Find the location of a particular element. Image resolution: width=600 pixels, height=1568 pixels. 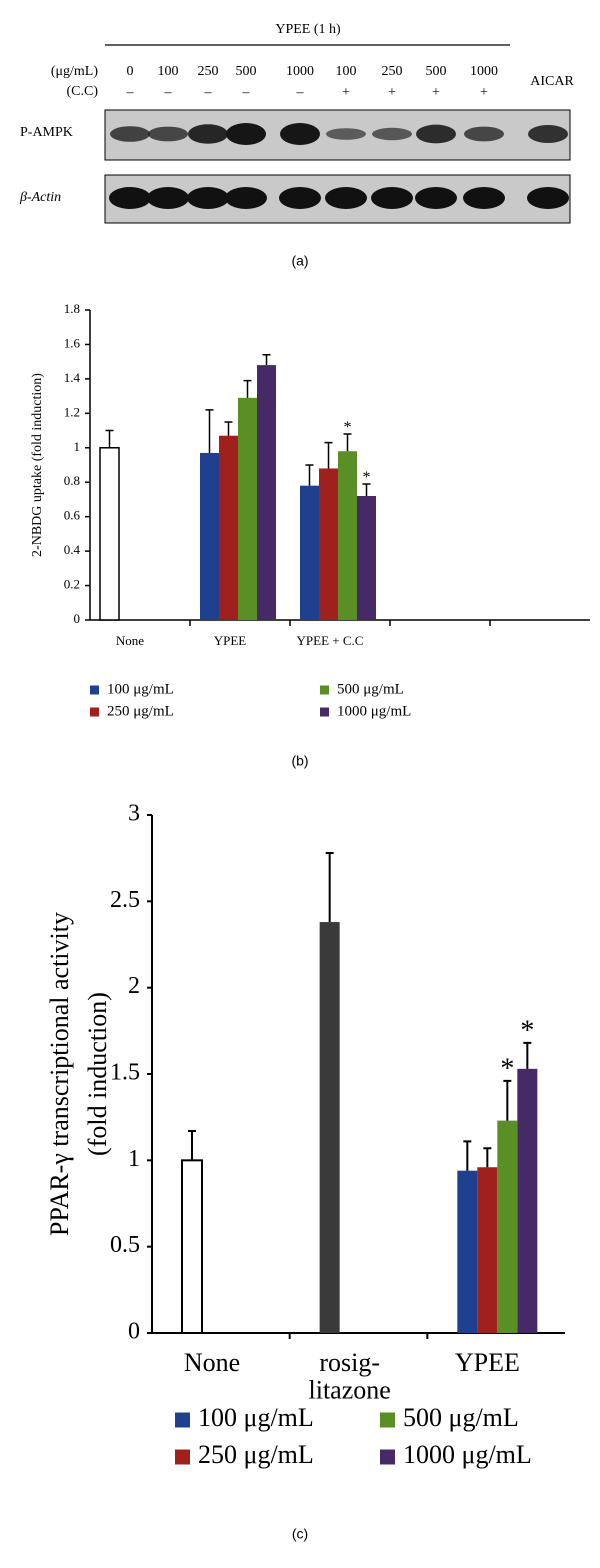

blot-header: YPEE (1 h) is located at coordinates (308, 29).